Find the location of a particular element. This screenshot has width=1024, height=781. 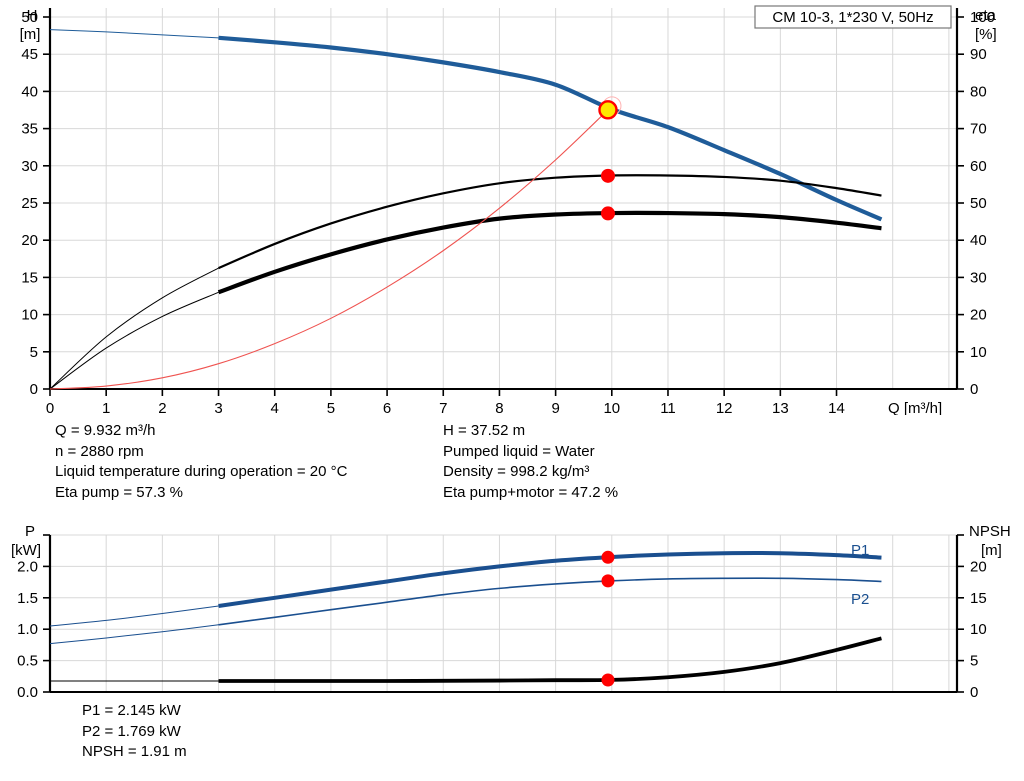

svg-text: 2.0 is located at coordinates (27, 566).